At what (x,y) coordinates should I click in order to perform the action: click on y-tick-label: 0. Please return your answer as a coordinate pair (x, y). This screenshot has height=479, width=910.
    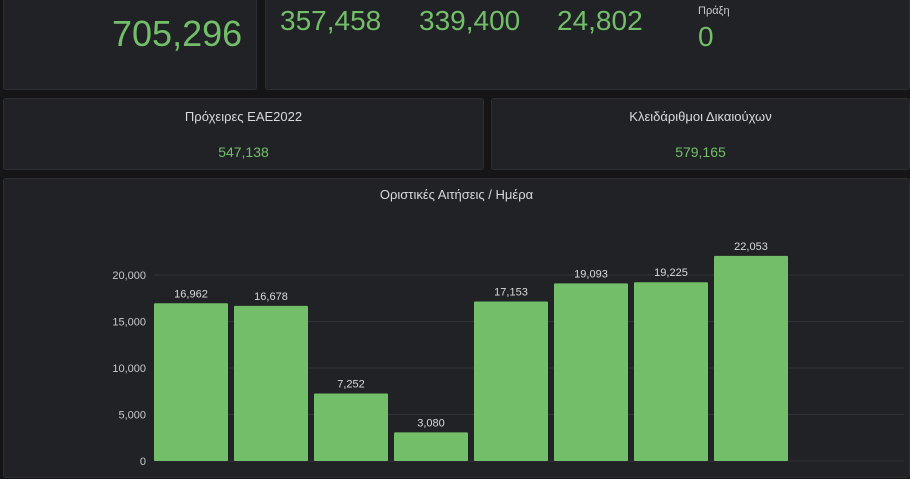
    Looking at the image, I should click on (143, 462).